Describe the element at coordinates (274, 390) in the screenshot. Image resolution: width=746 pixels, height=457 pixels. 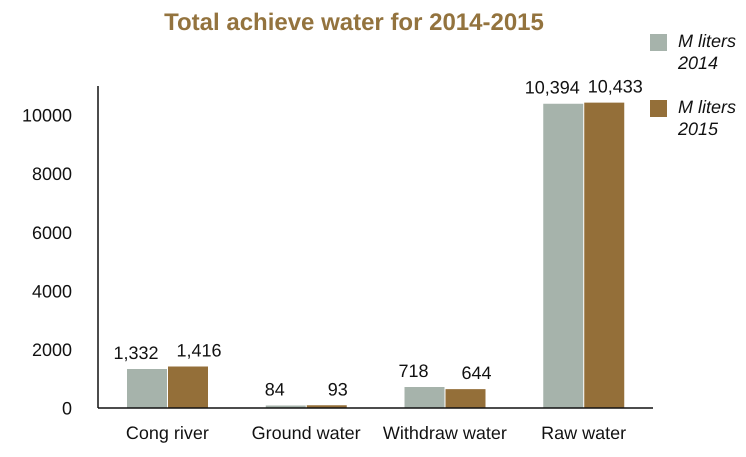
I see `data-label: 84` at that location.